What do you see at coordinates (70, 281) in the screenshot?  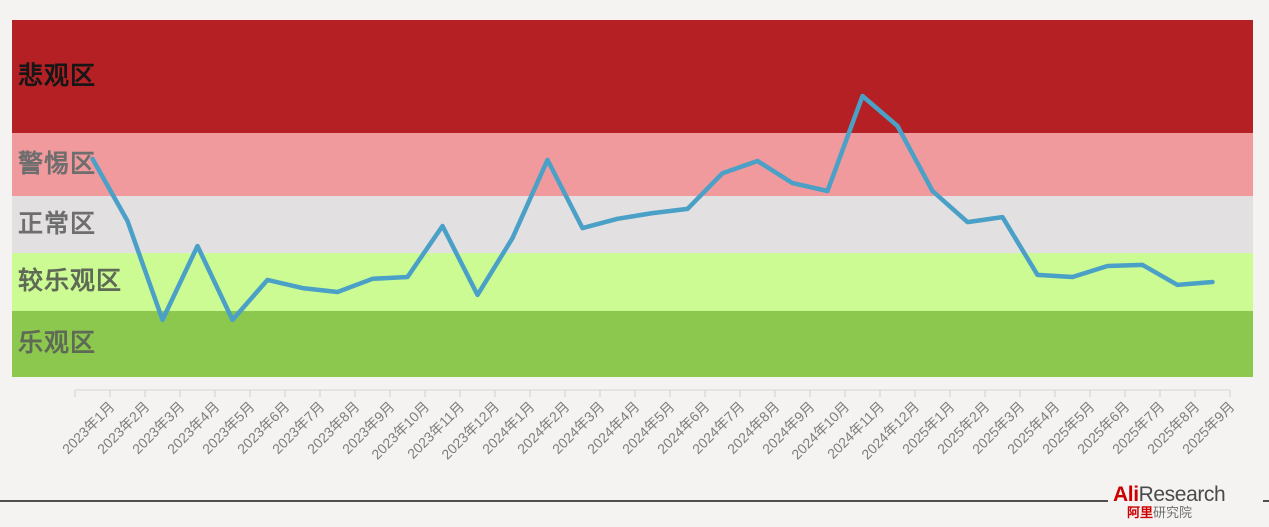 I see `zone-label-3: 较乐观区` at bounding box center [70, 281].